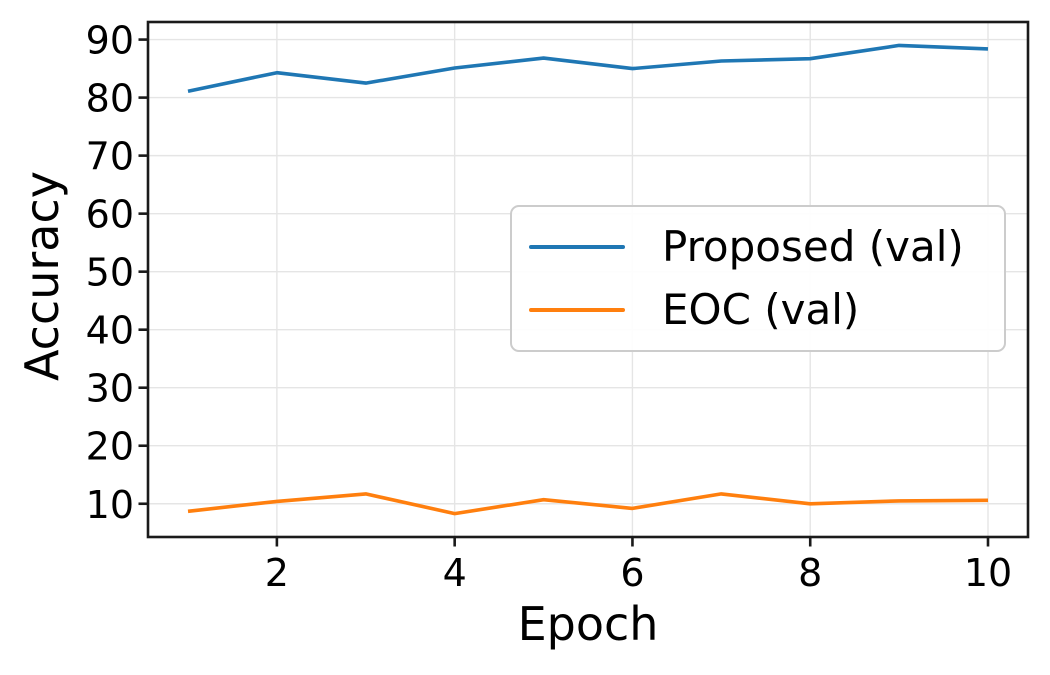  I want to click on x-tick-label: 4, so click(455, 573).